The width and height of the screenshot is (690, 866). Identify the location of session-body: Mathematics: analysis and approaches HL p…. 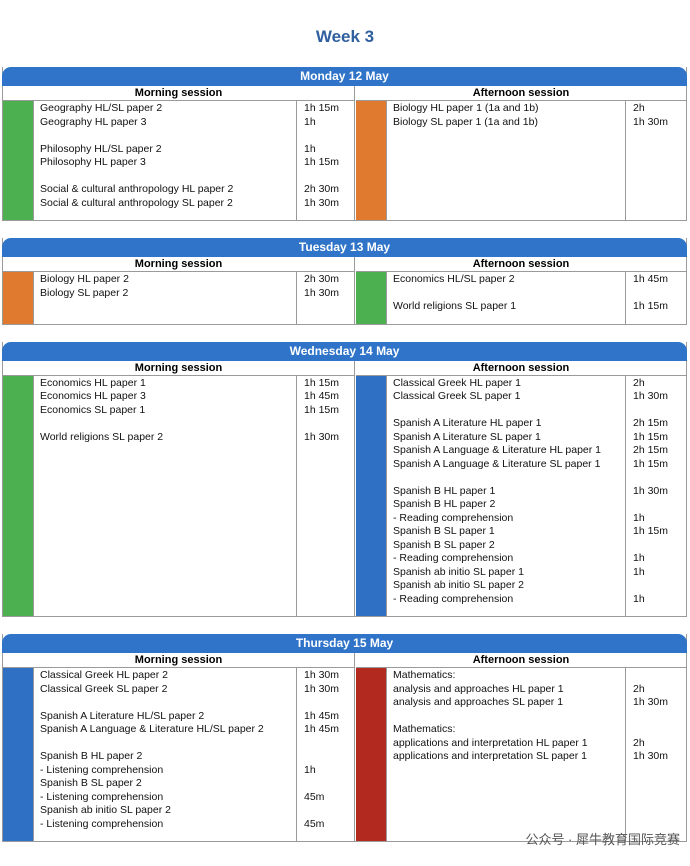
(521, 754).